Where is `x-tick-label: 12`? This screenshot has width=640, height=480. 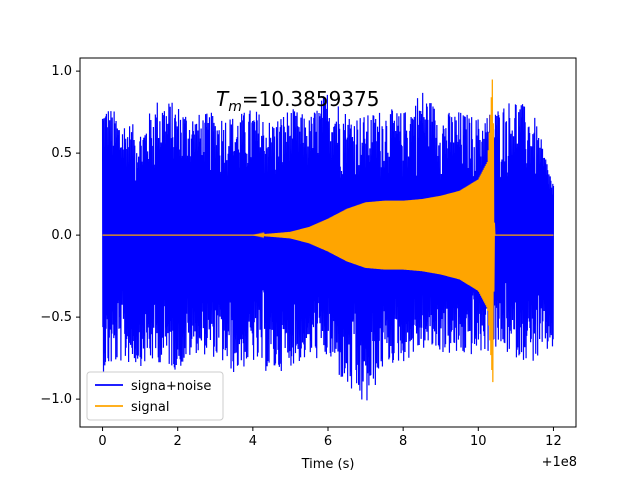
x-tick-label: 12 is located at coordinates (553, 441).